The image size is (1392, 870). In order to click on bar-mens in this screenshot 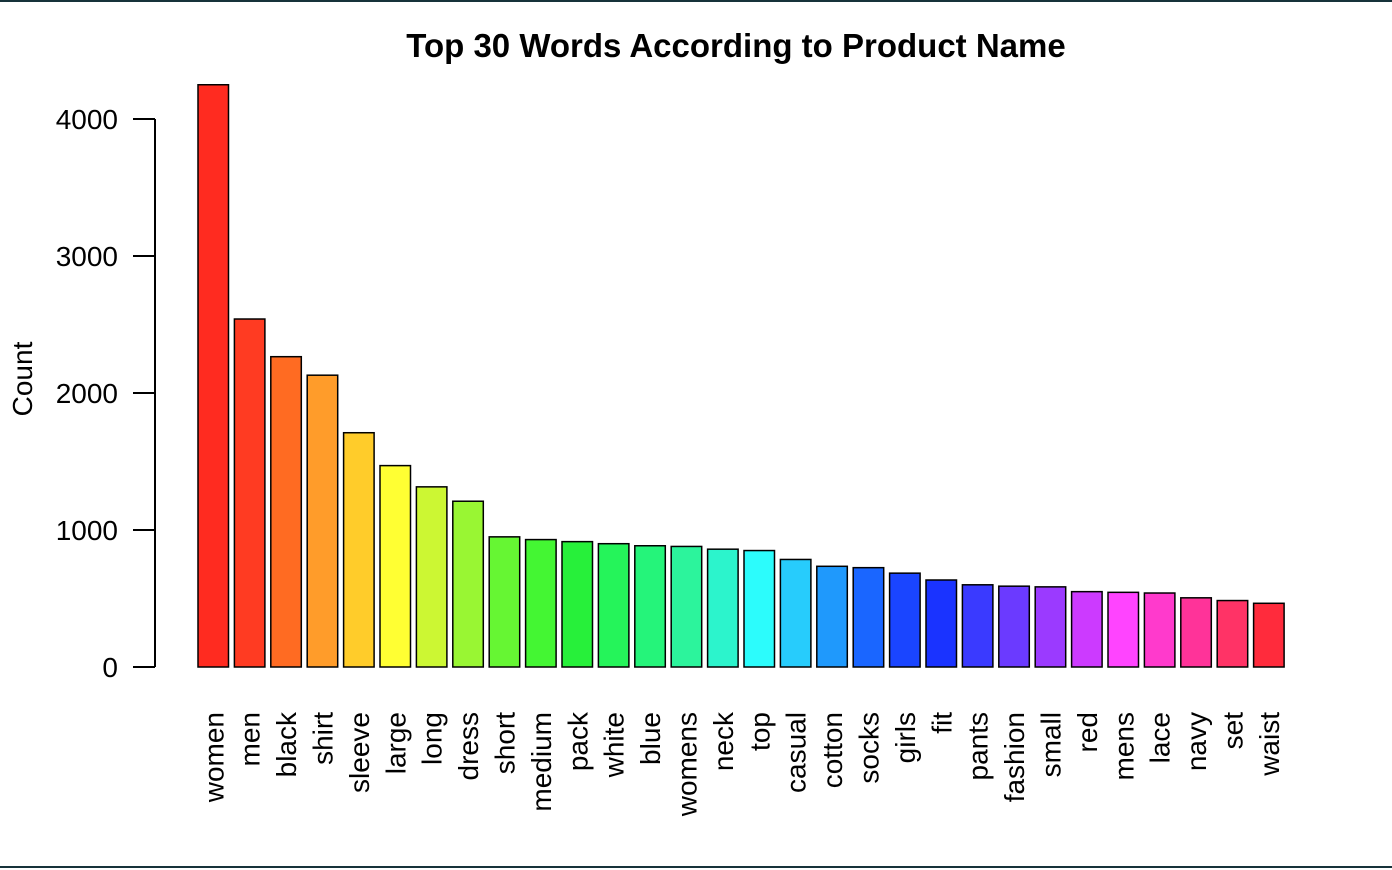, I will do `click(1123, 629)`.